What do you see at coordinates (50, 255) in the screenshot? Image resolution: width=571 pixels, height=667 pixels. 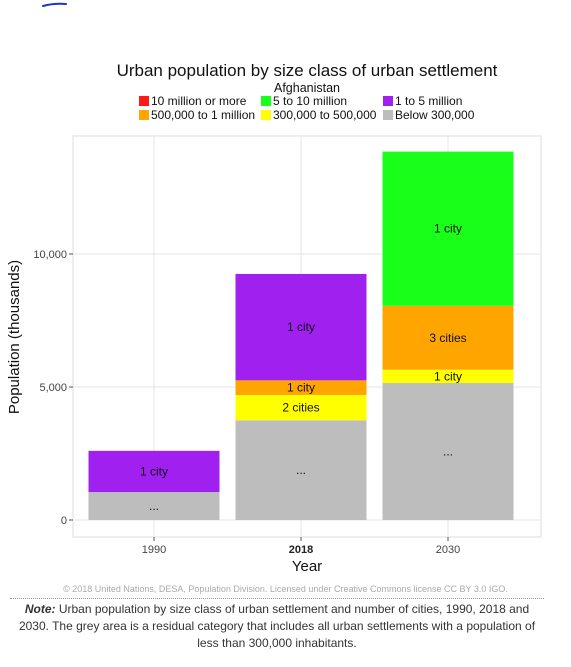 I see `y-tick-label: 10,000` at bounding box center [50, 255].